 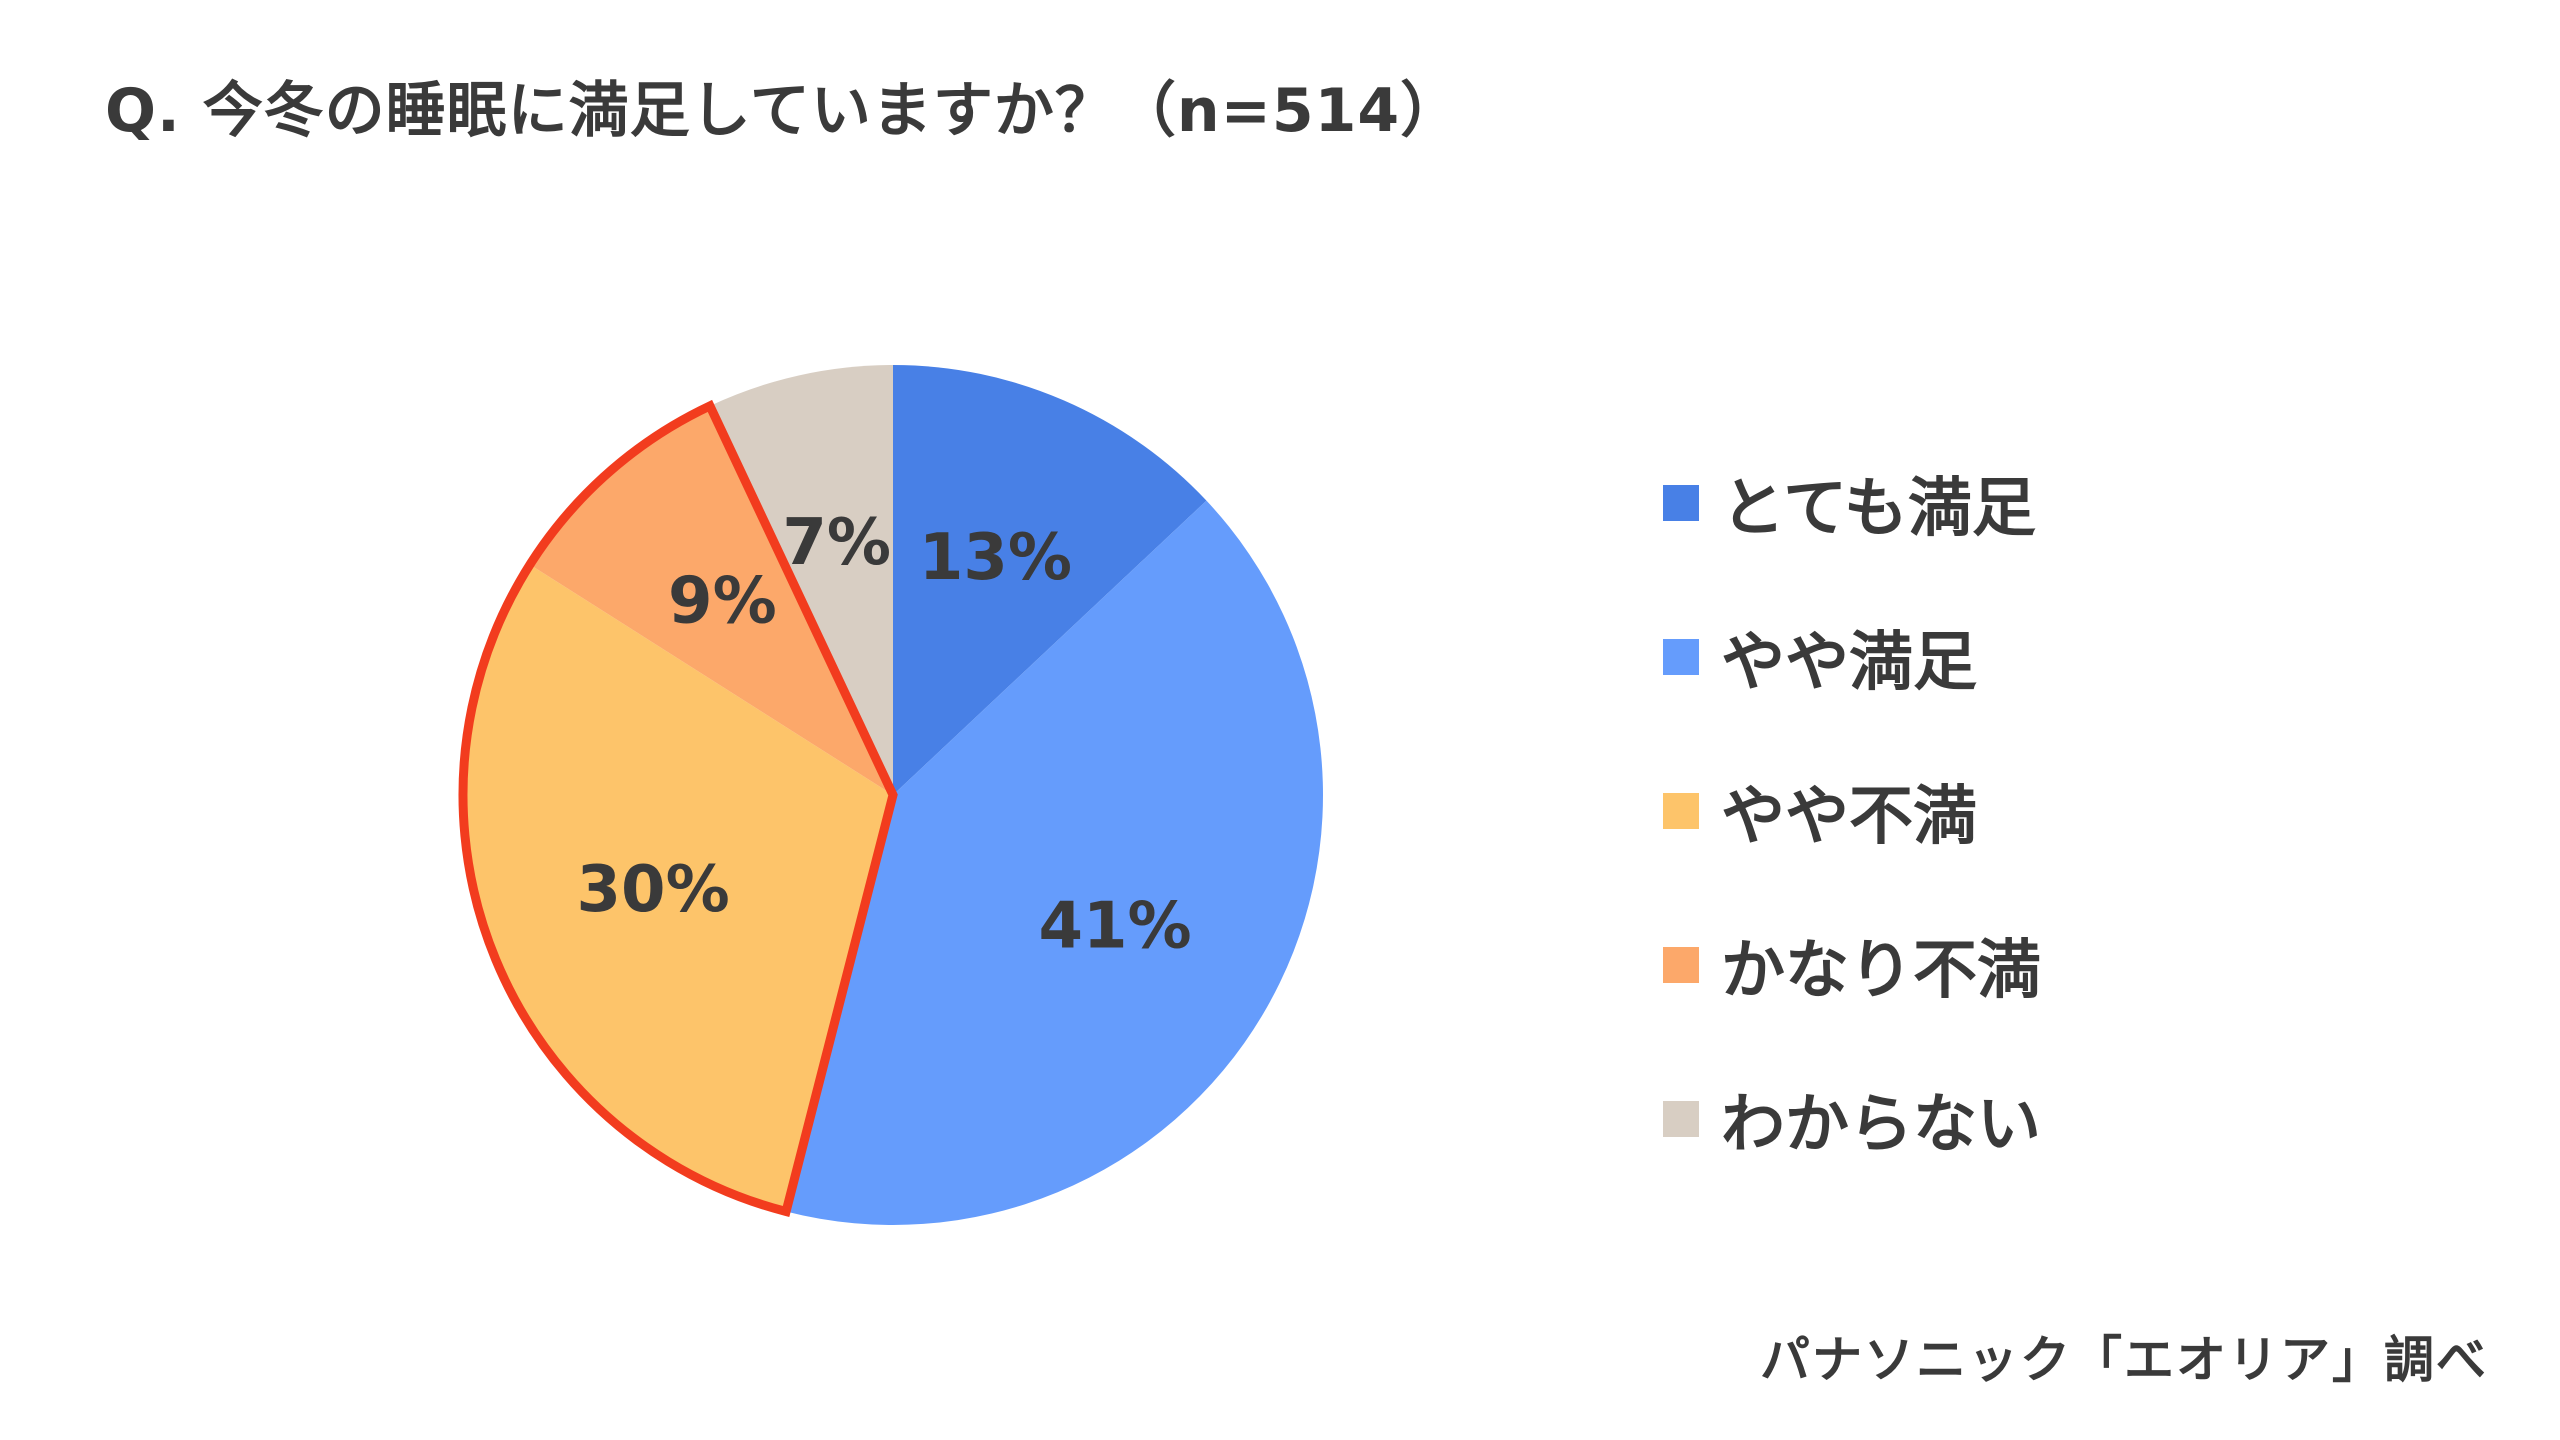 I want to click on slice-label-3: 30%, so click(x=653, y=890).